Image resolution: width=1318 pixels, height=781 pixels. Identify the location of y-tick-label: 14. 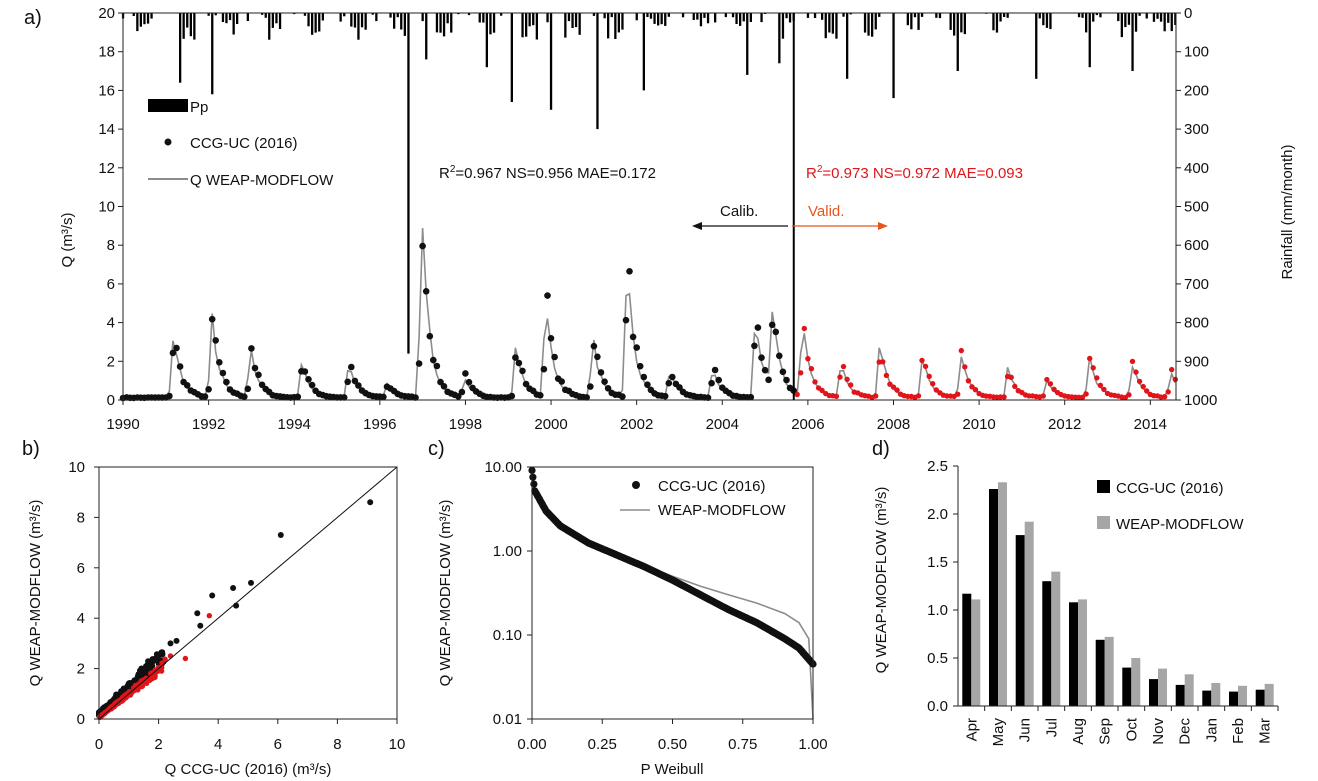
(106, 129).